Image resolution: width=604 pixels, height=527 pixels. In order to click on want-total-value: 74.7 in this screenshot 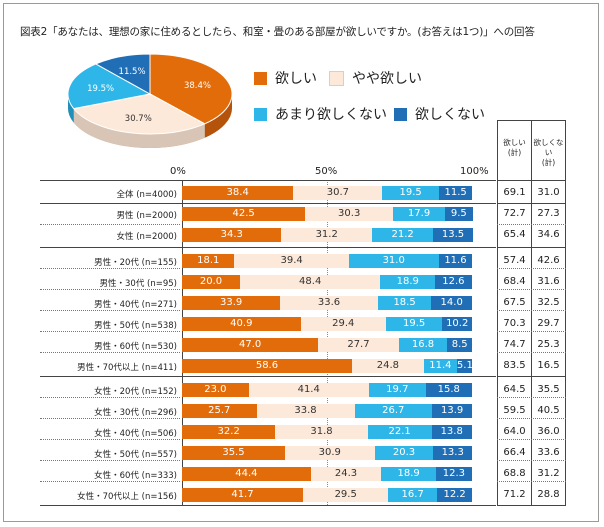, I will do `click(514, 344)`.